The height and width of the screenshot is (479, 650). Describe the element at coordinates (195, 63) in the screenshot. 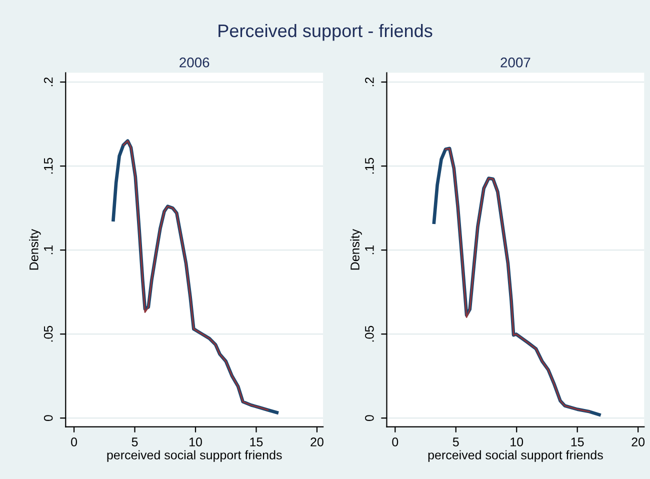

I see `chart-subtitle: 2006` at that location.